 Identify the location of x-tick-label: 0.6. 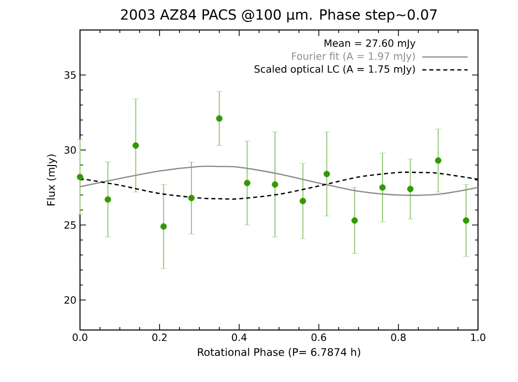
(319, 338).